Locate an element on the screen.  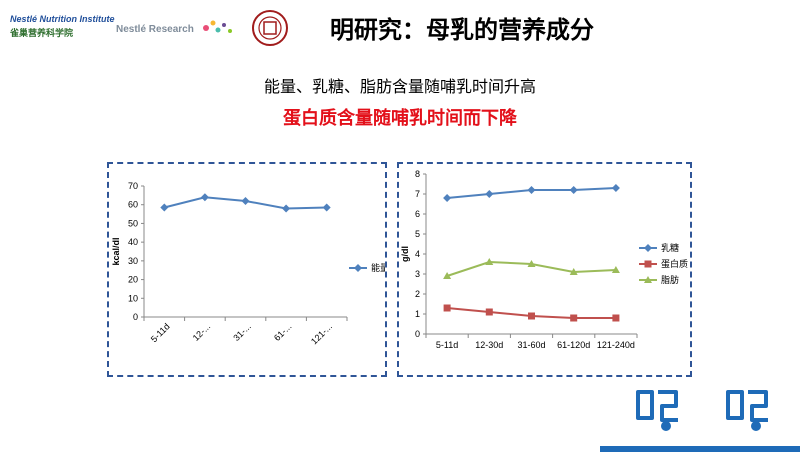
x-tick-label: 12-30d is located at coordinates (489, 345).